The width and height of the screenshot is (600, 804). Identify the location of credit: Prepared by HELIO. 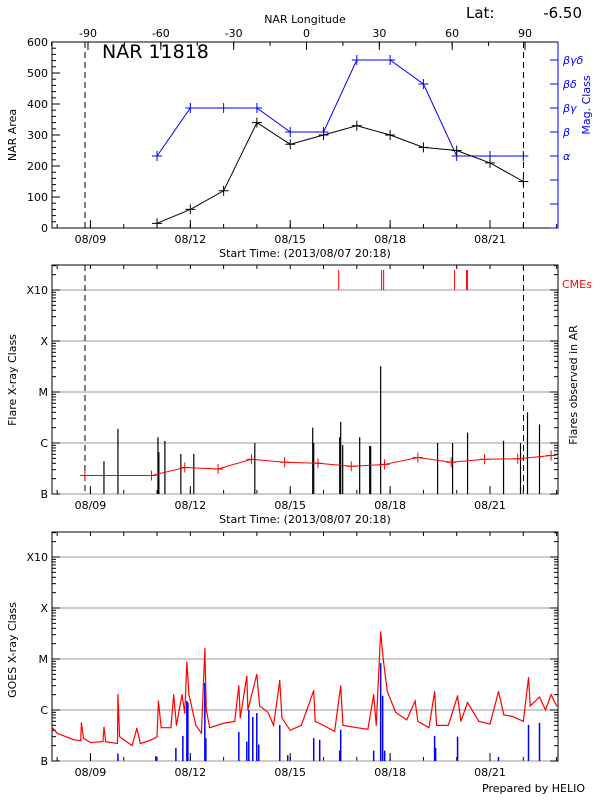
(533, 788).